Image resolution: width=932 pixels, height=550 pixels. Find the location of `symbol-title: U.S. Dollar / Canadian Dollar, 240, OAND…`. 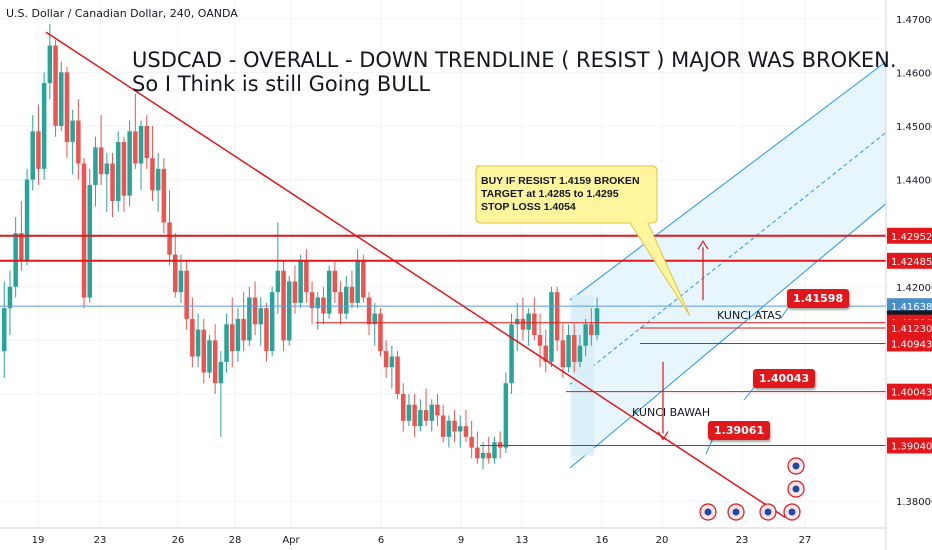

symbol-title: U.S. Dollar / Canadian Dollar, 240, OAND… is located at coordinates (122, 13).